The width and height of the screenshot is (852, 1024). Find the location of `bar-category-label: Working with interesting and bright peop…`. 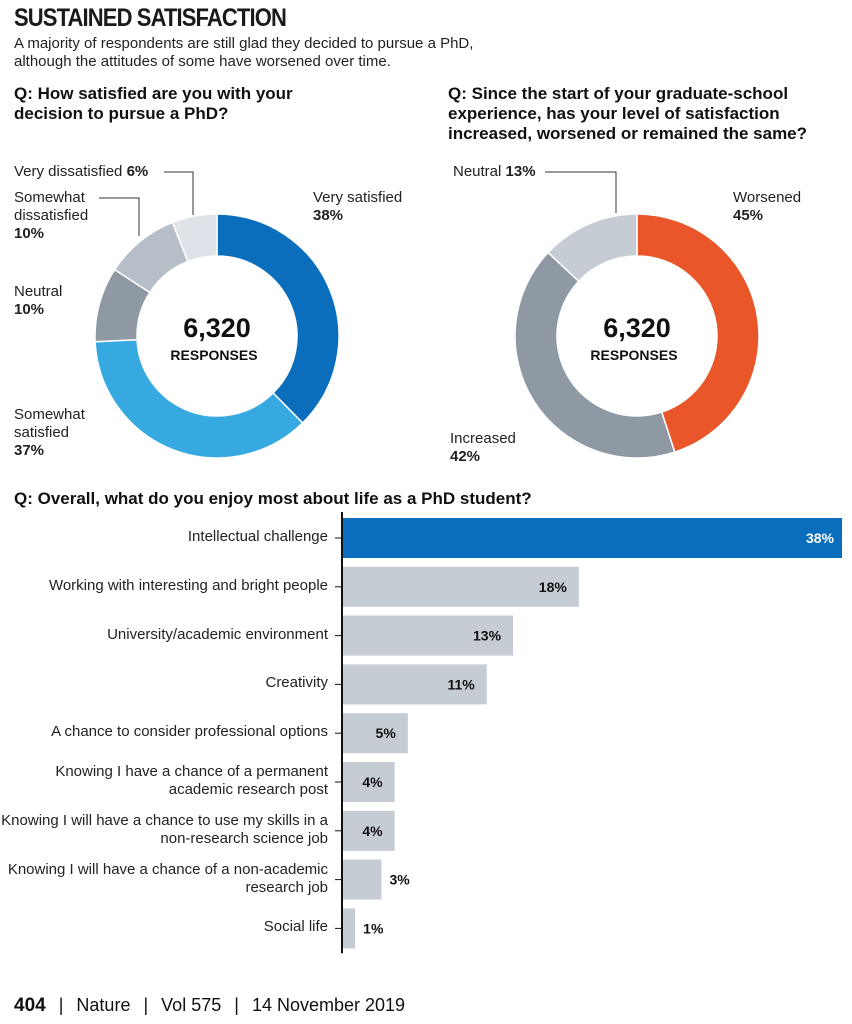

bar-category-label: Working with interesting and bright peop… is located at coordinates (188, 585).